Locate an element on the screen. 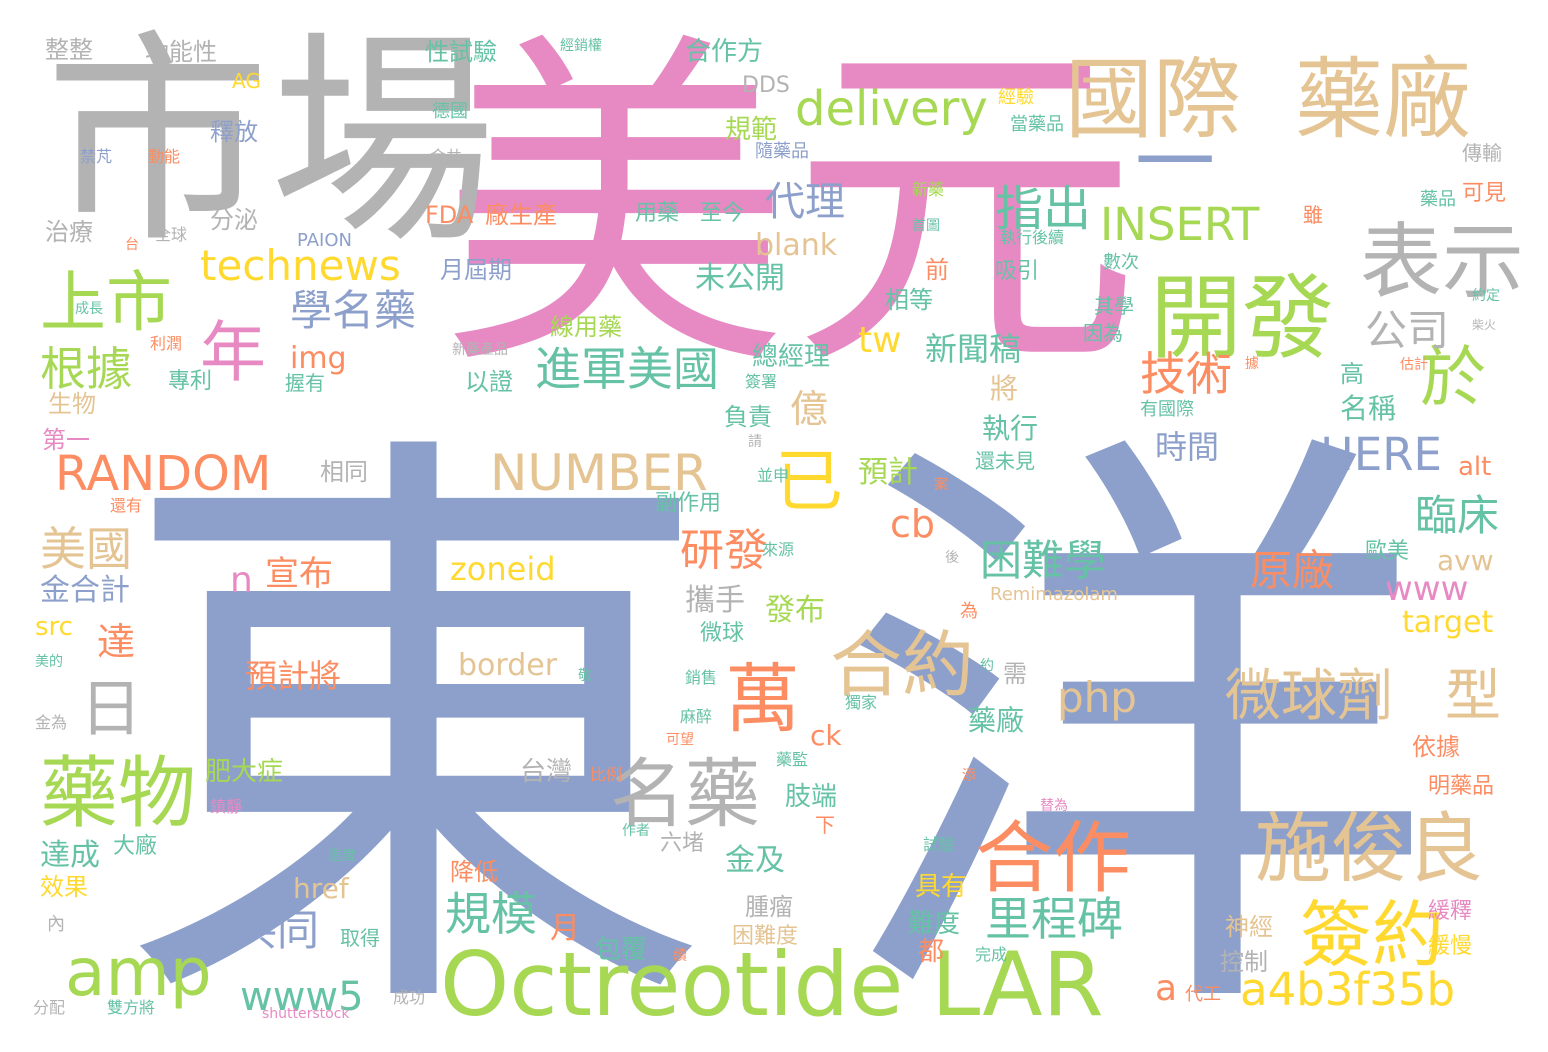 The height and width of the screenshot is (1052, 1548). cloud-word: 指出 is located at coordinates (1043, 209).